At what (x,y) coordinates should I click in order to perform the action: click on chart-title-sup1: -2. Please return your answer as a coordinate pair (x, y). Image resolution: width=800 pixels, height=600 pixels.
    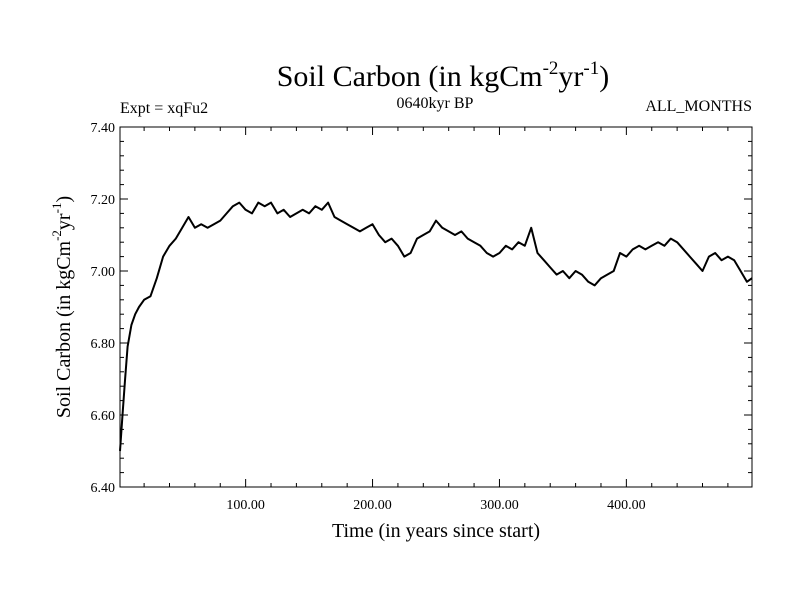
    Looking at the image, I should click on (551, 68).